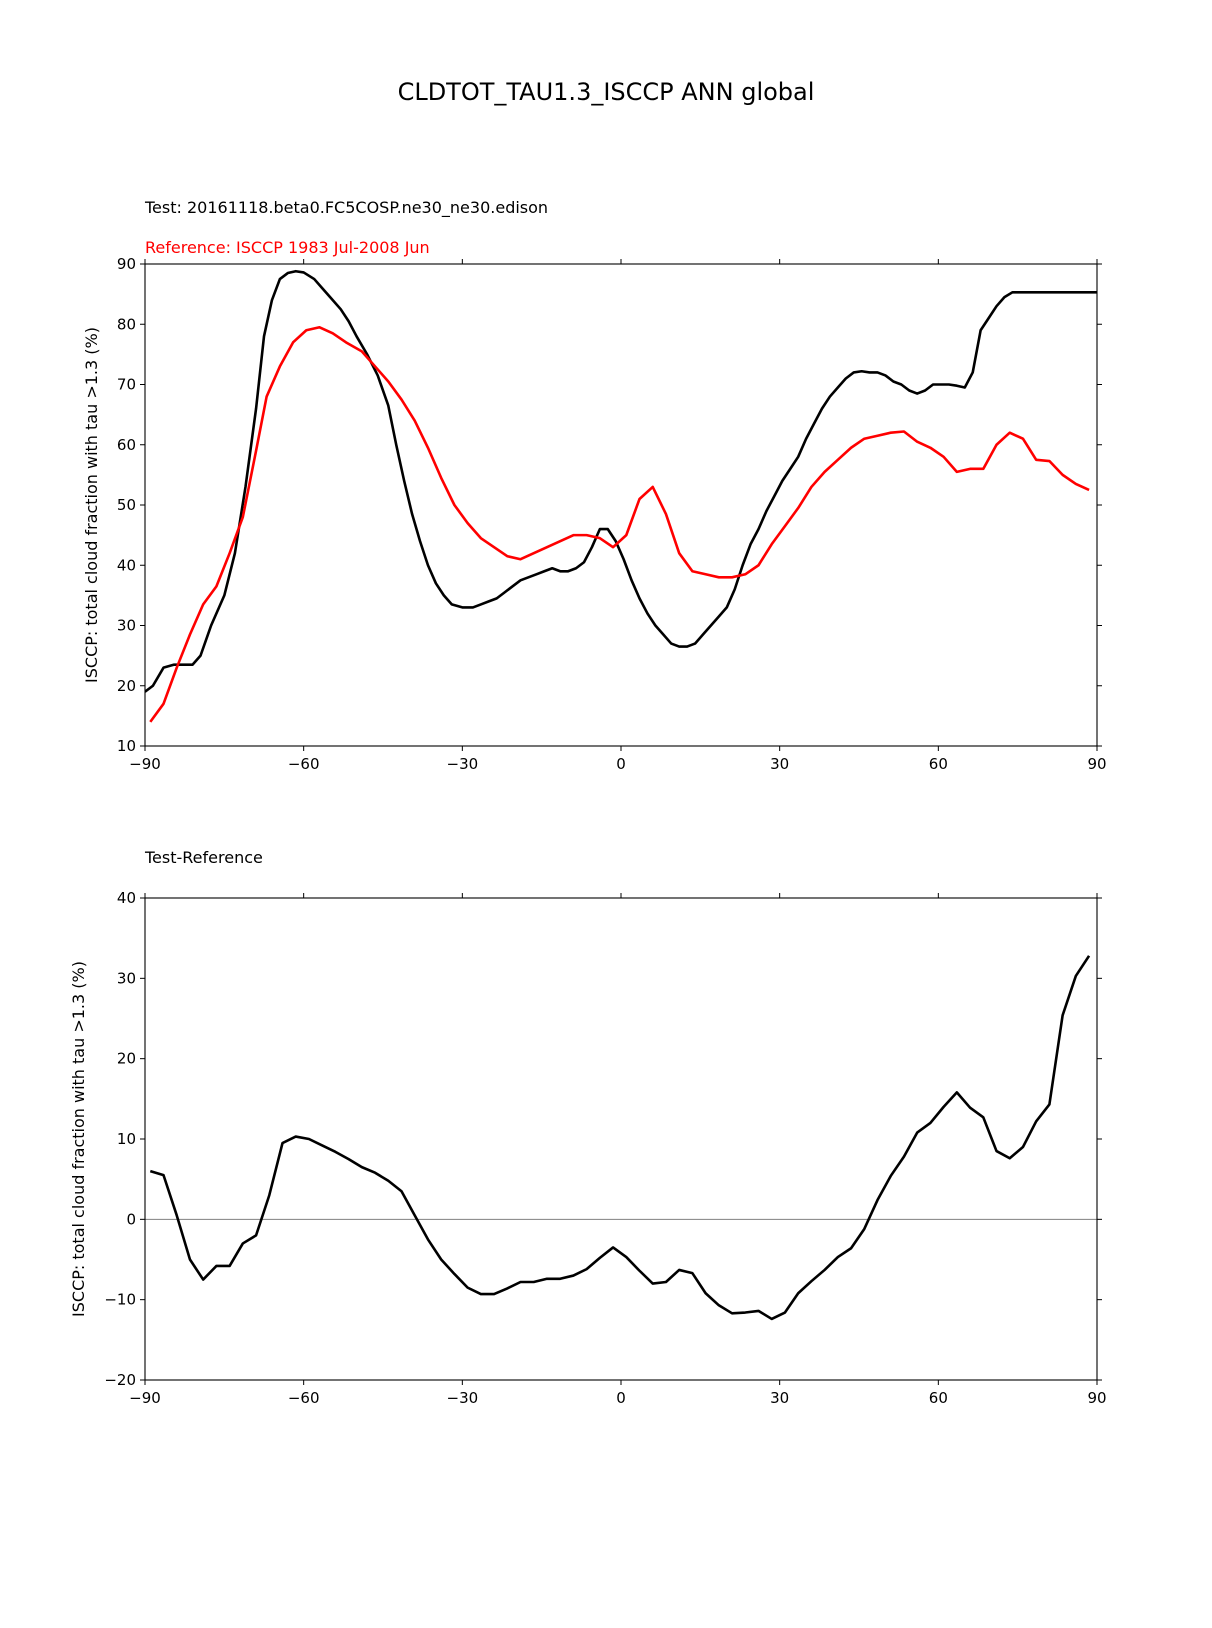  I want to click on y-tick-label: −20, so click(120, 1380).